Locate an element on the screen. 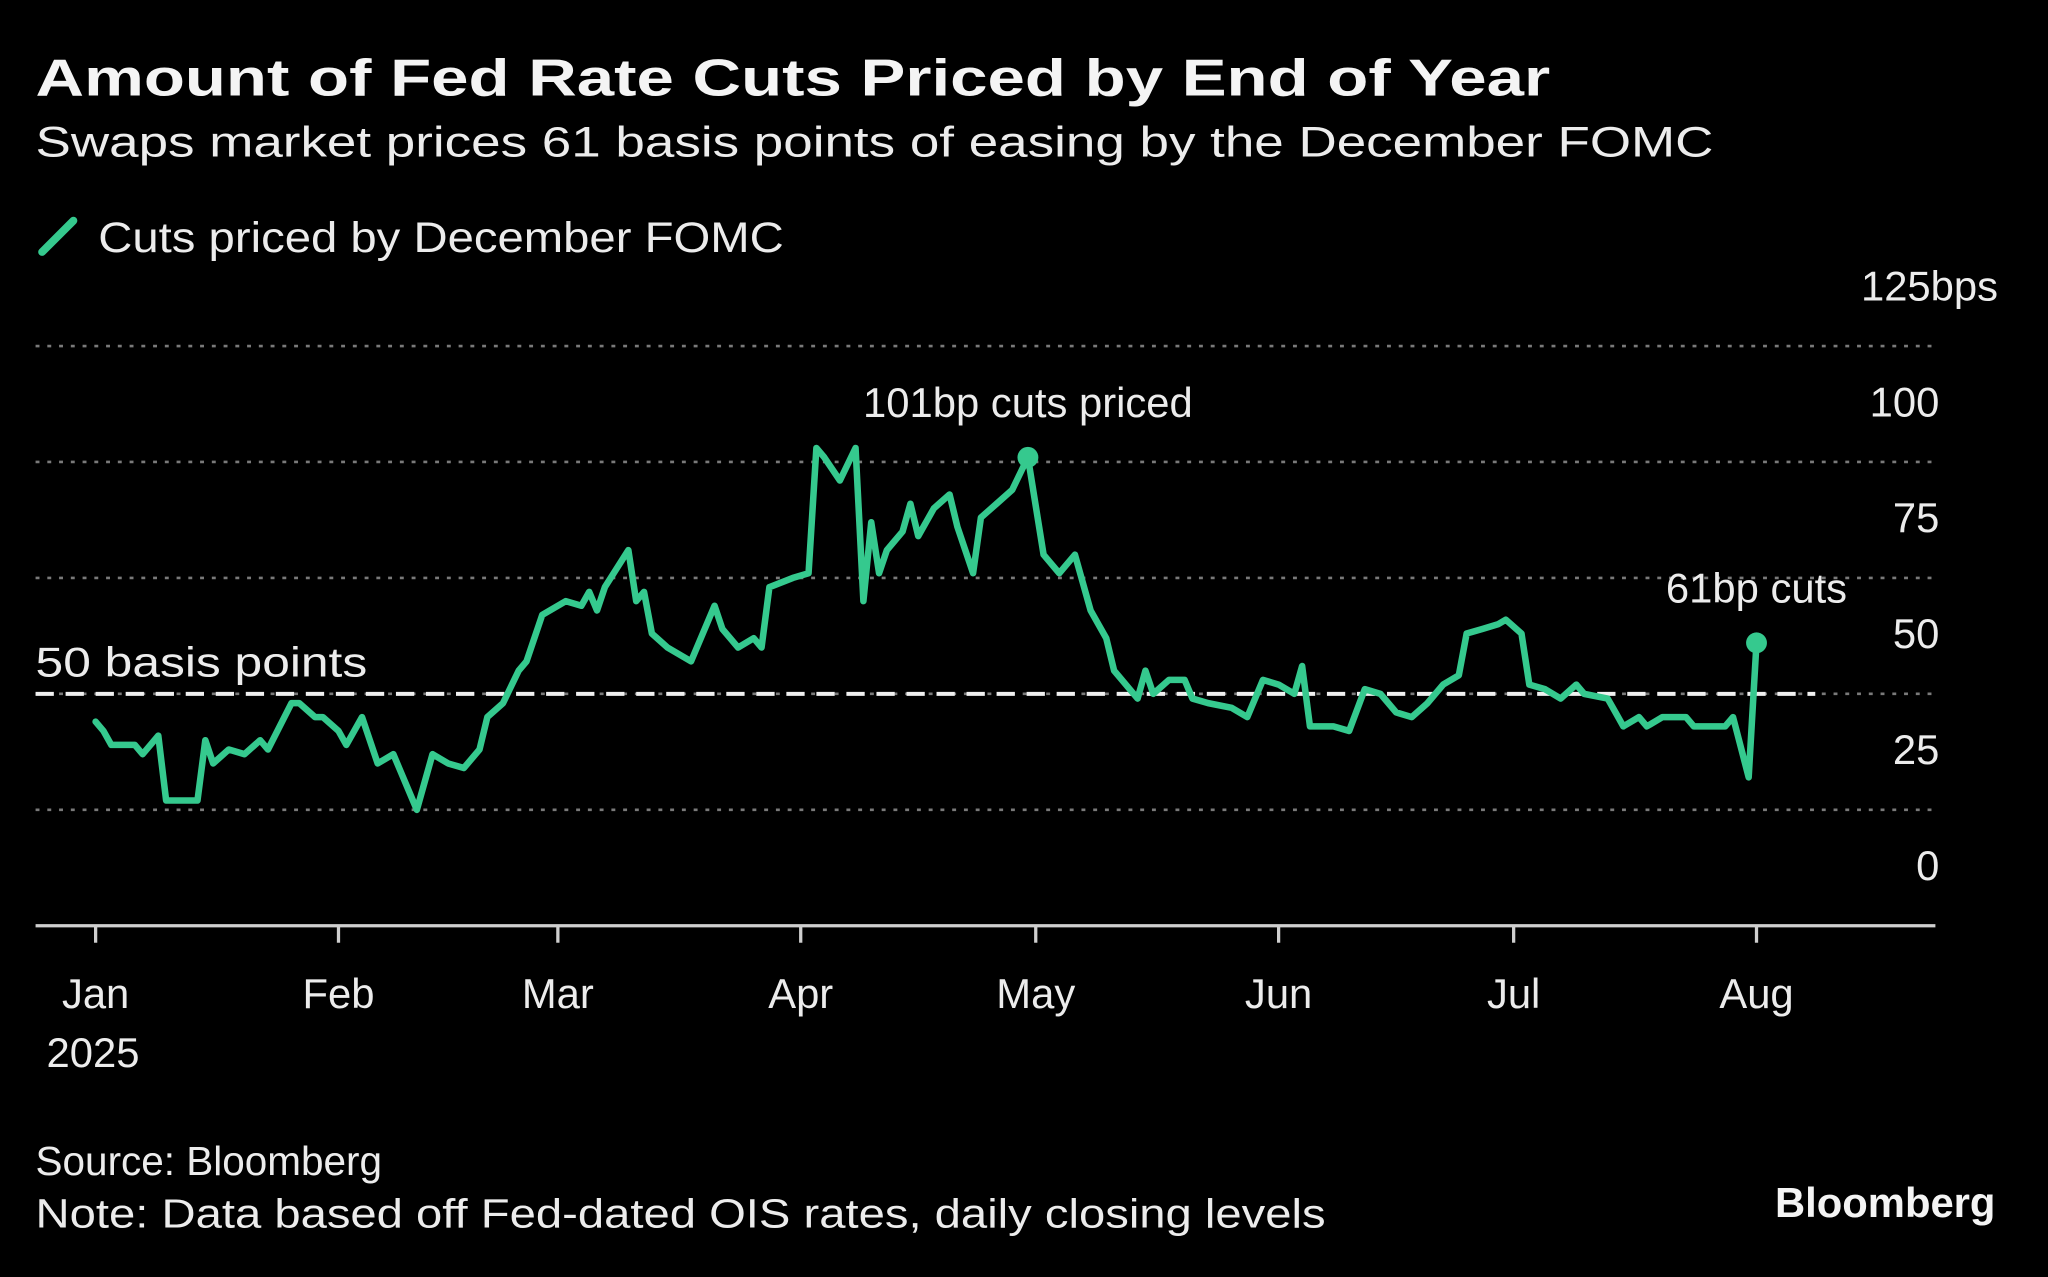 The height and width of the screenshot is (1277, 2048). annotation-label: 101bp cuts priced is located at coordinates (1028, 402).